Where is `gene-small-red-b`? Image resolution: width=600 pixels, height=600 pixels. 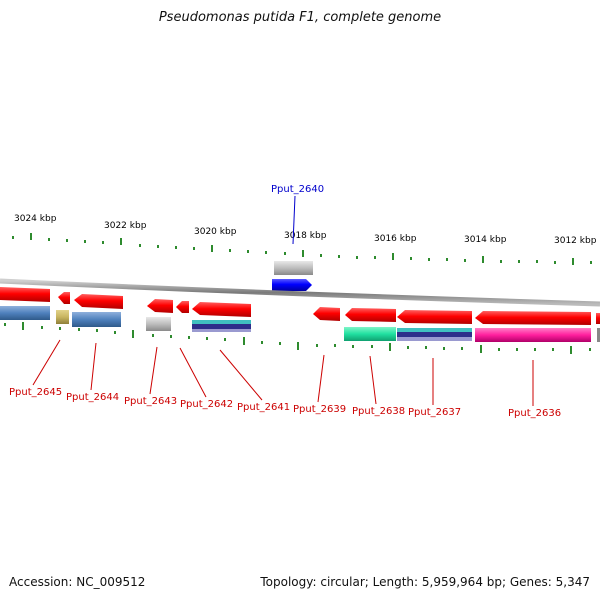 gene-small-red-b is located at coordinates (182, 307).